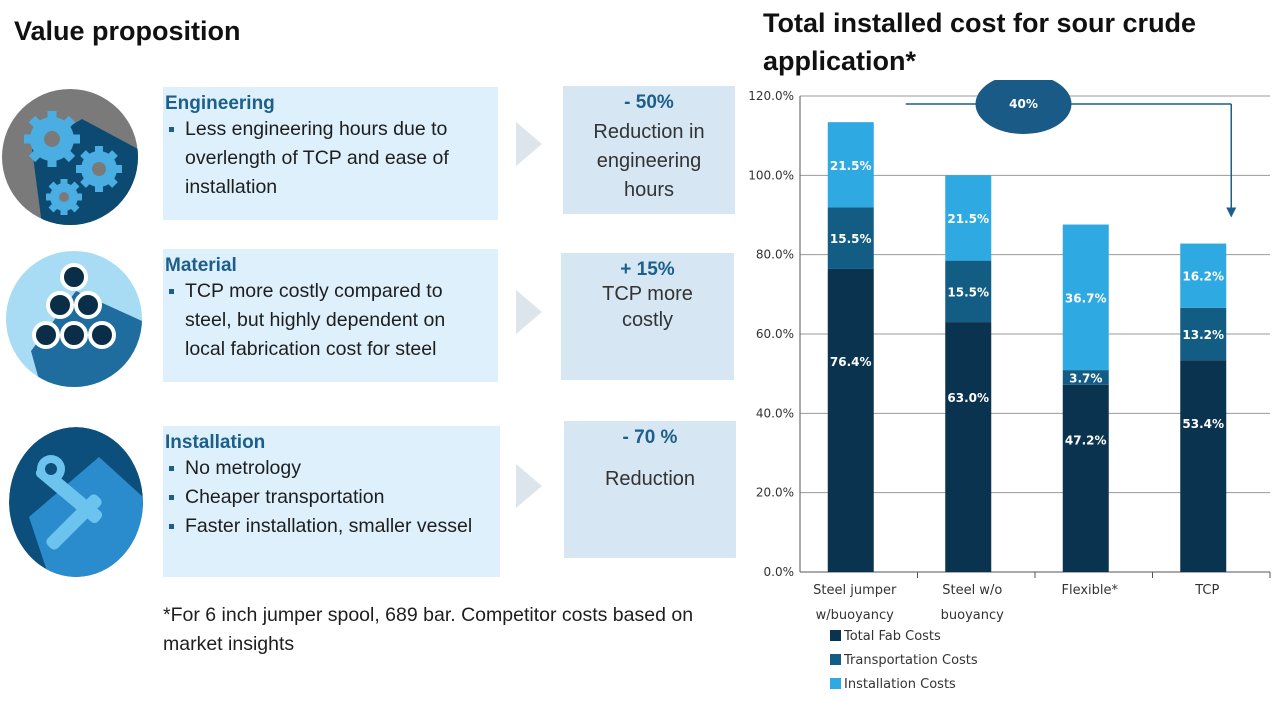 The width and height of the screenshot is (1280, 720). Describe the element at coordinates (972, 615) in the screenshot. I see `x-tick-label: buoyancy` at that location.